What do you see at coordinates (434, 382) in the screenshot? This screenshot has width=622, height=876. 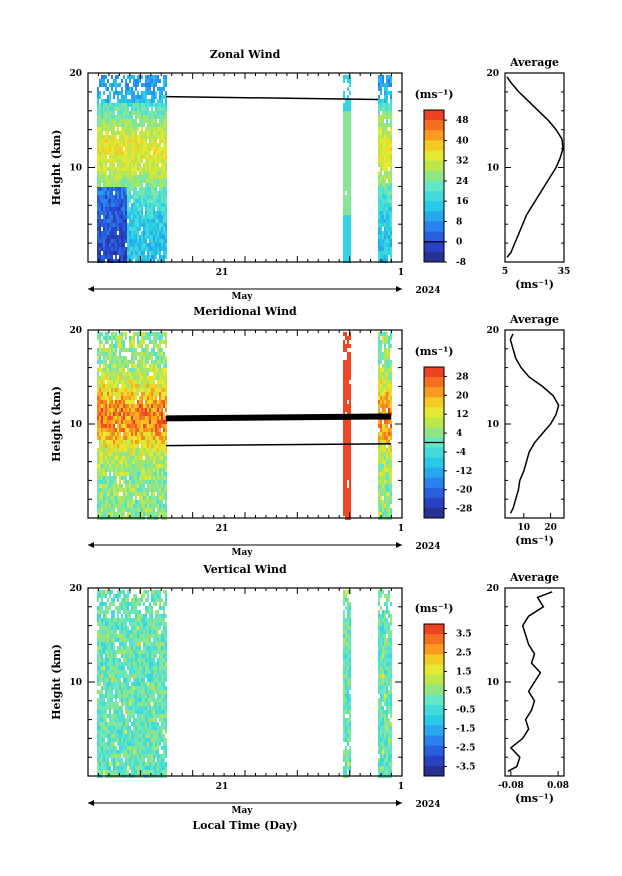 I see `colorbar-swatch` at bounding box center [434, 382].